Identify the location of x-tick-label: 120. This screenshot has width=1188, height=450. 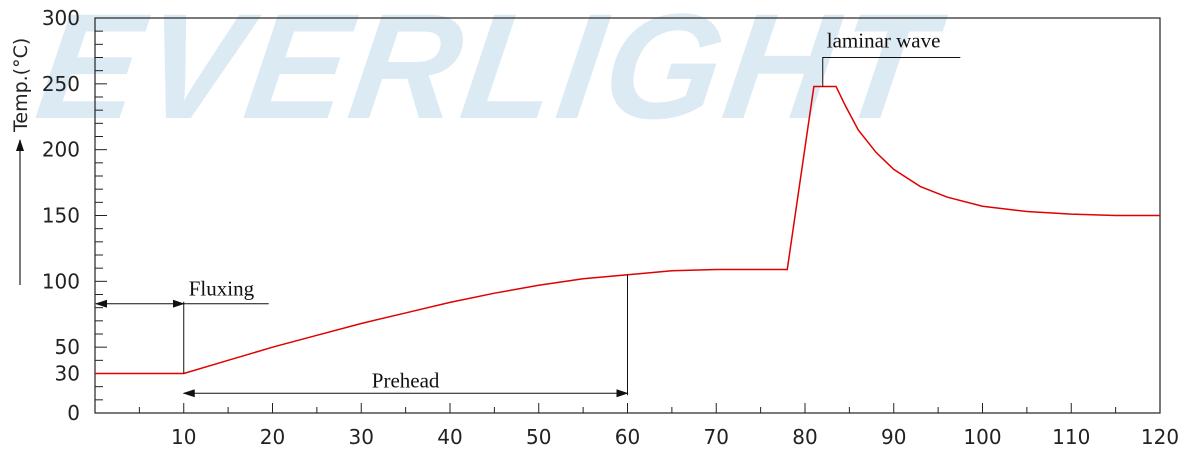
(1160, 437).